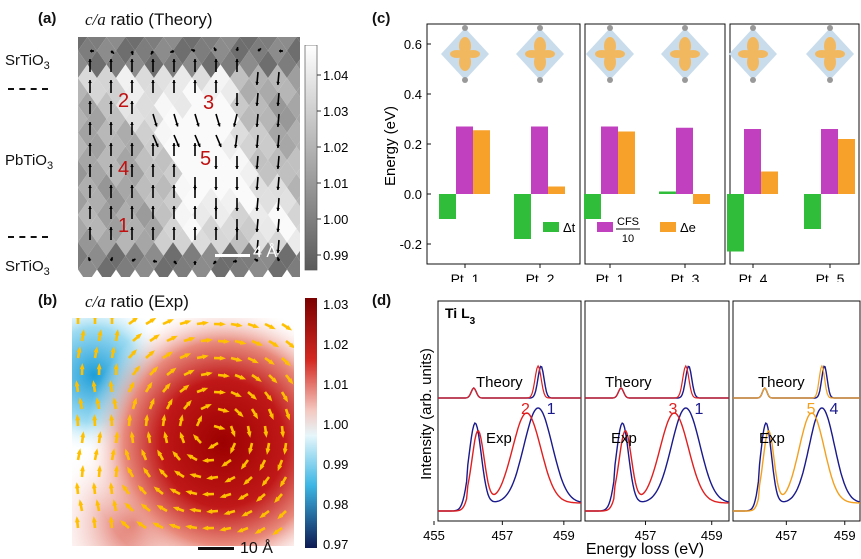 This screenshot has height=559, width=861. What do you see at coordinates (27, 62) in the screenshot?
I see `layer-label-top: SrTiO3` at bounding box center [27, 62].